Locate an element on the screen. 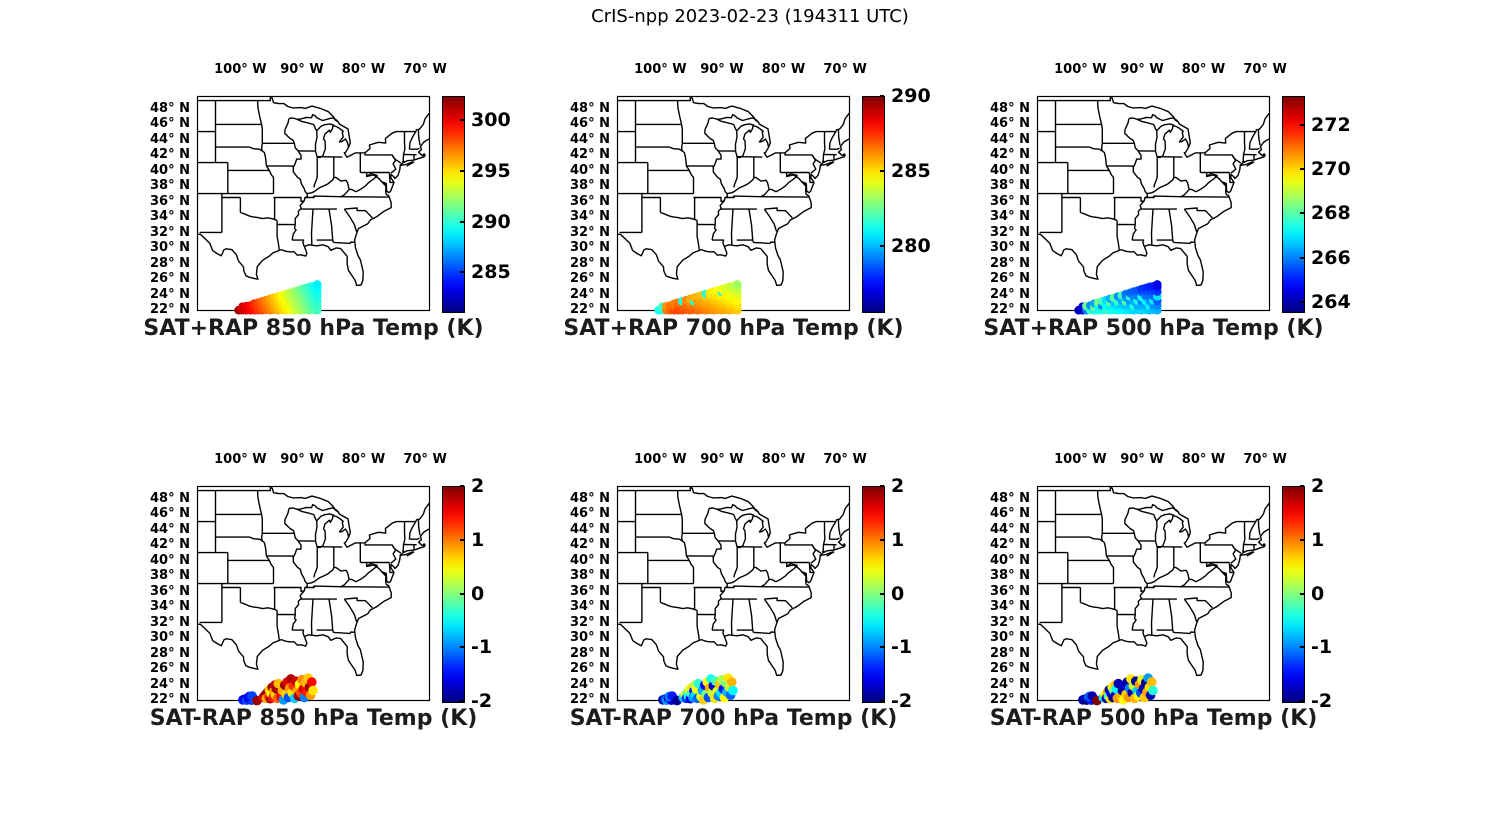 The image size is (1500, 825). figure-title: CrIS-npp 2023-02-23 (194311 UTC) is located at coordinates (750, 16).